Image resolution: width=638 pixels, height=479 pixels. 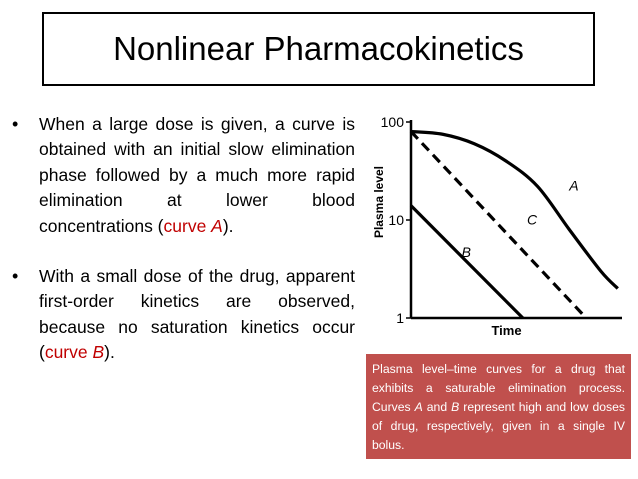 What do you see at coordinates (466, 262) in the screenshot?
I see `curve-b` at bounding box center [466, 262].